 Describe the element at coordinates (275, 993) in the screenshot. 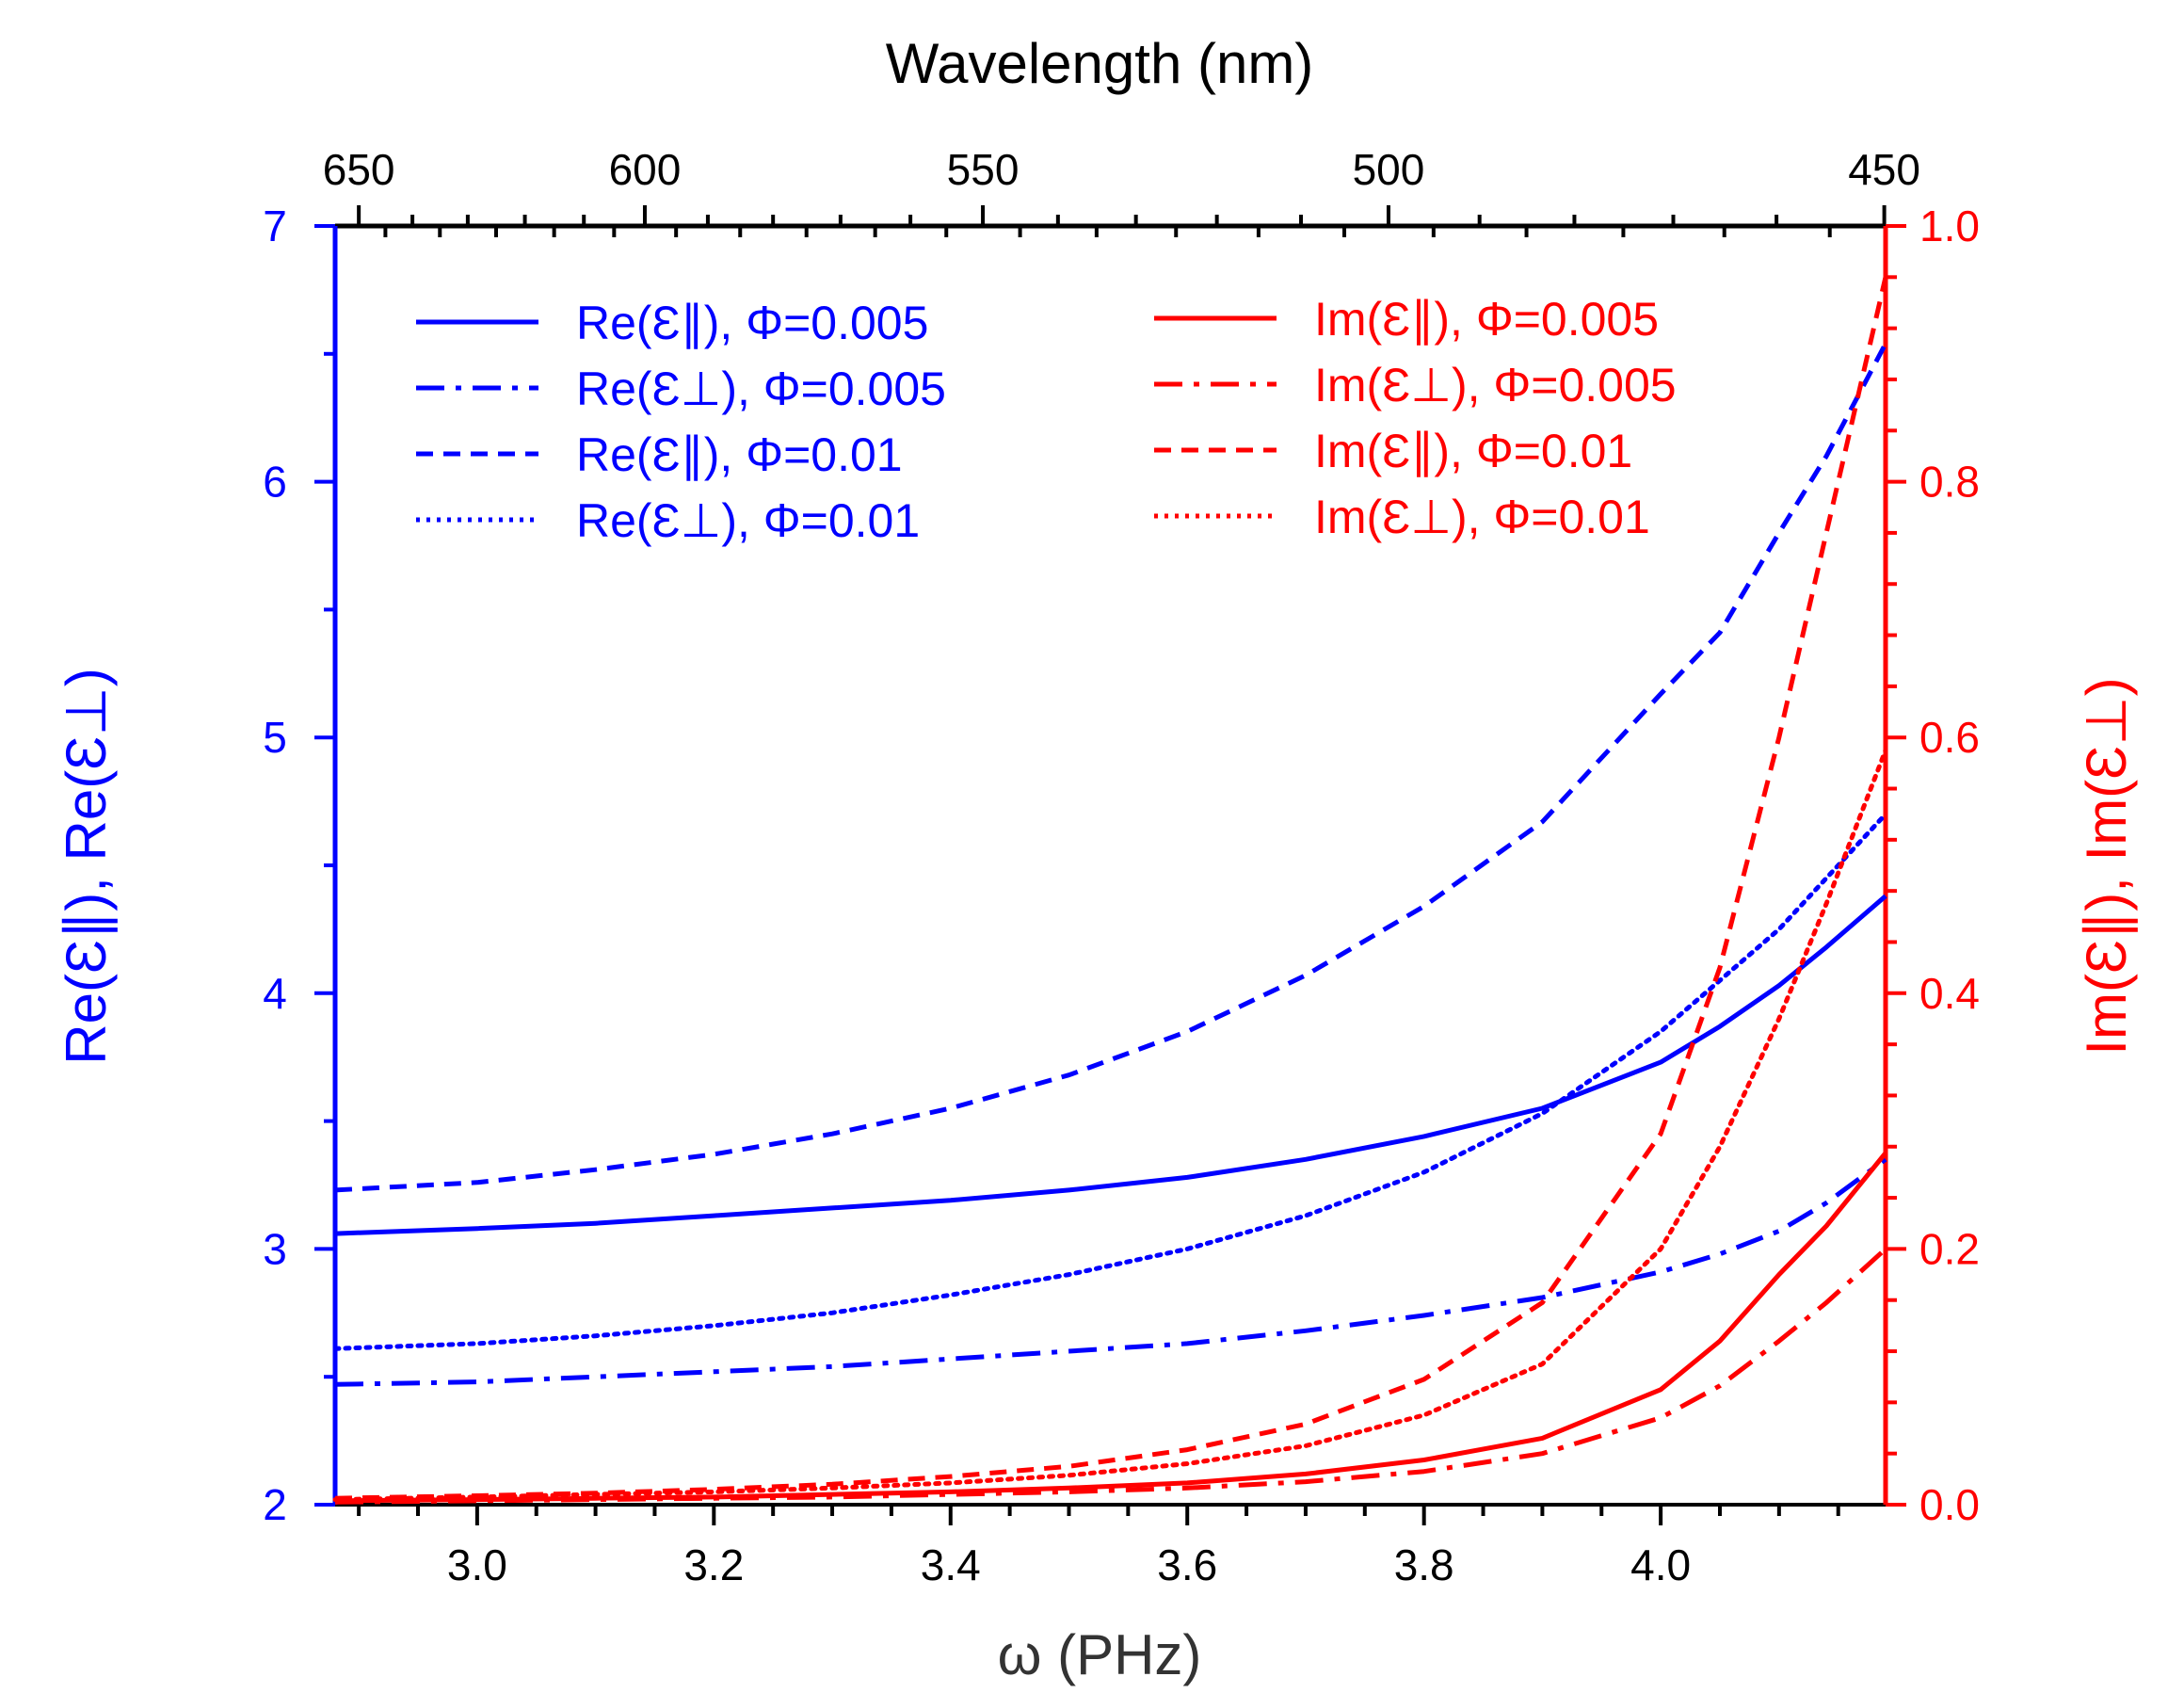

I see `y-left-tick-label: 4` at that location.